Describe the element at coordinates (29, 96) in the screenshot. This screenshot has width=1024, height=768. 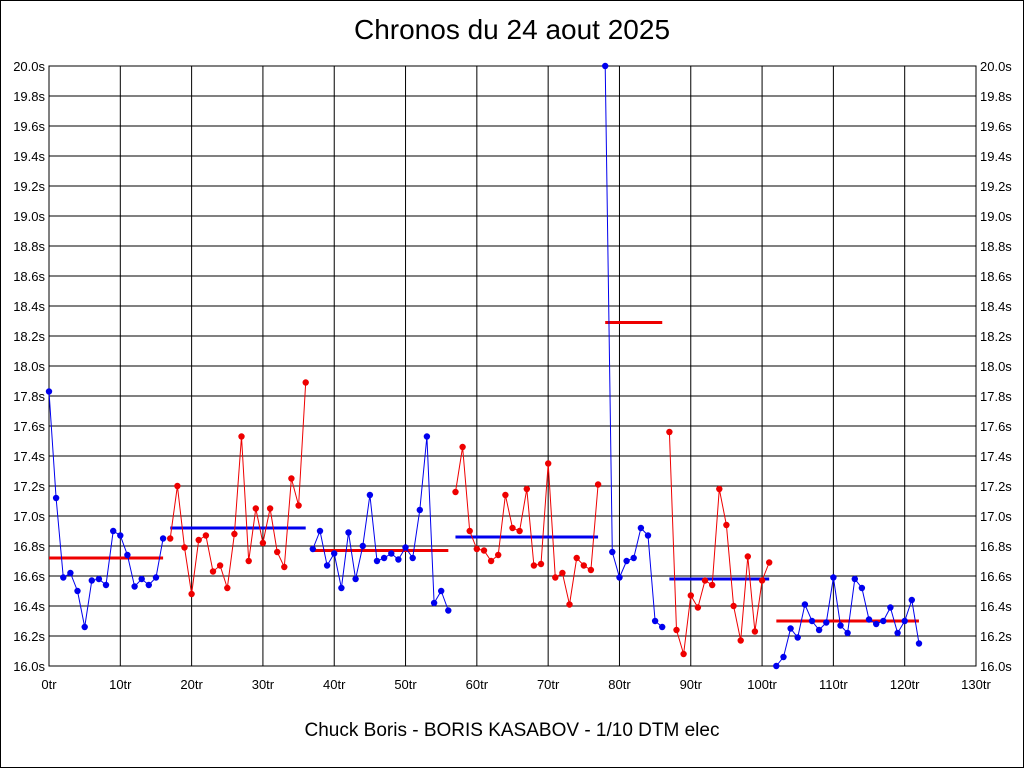
I see `y-tick-label-left: 19.8s` at that location.